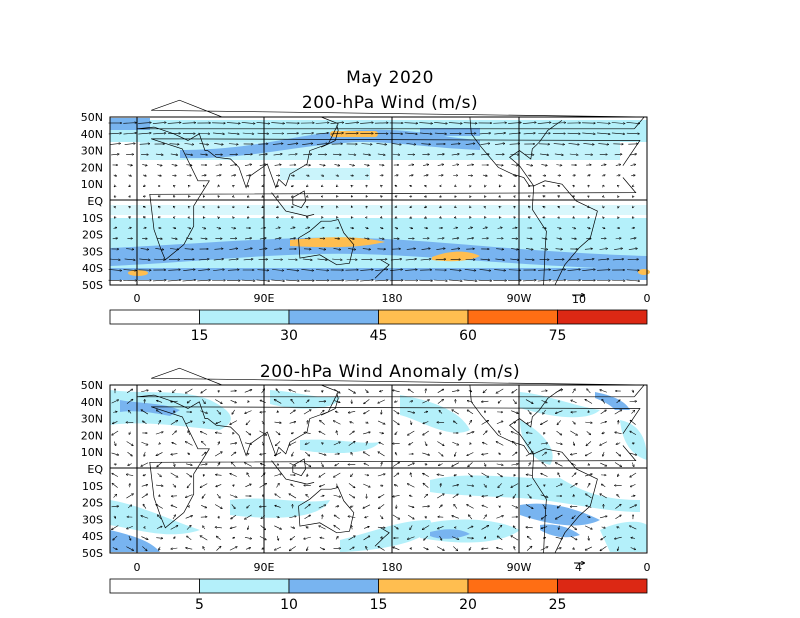 The height and width of the screenshot is (618, 800). I want to click on bottom-panel-title: 200-hPa Wind Anomaly (m/s), so click(390, 372).